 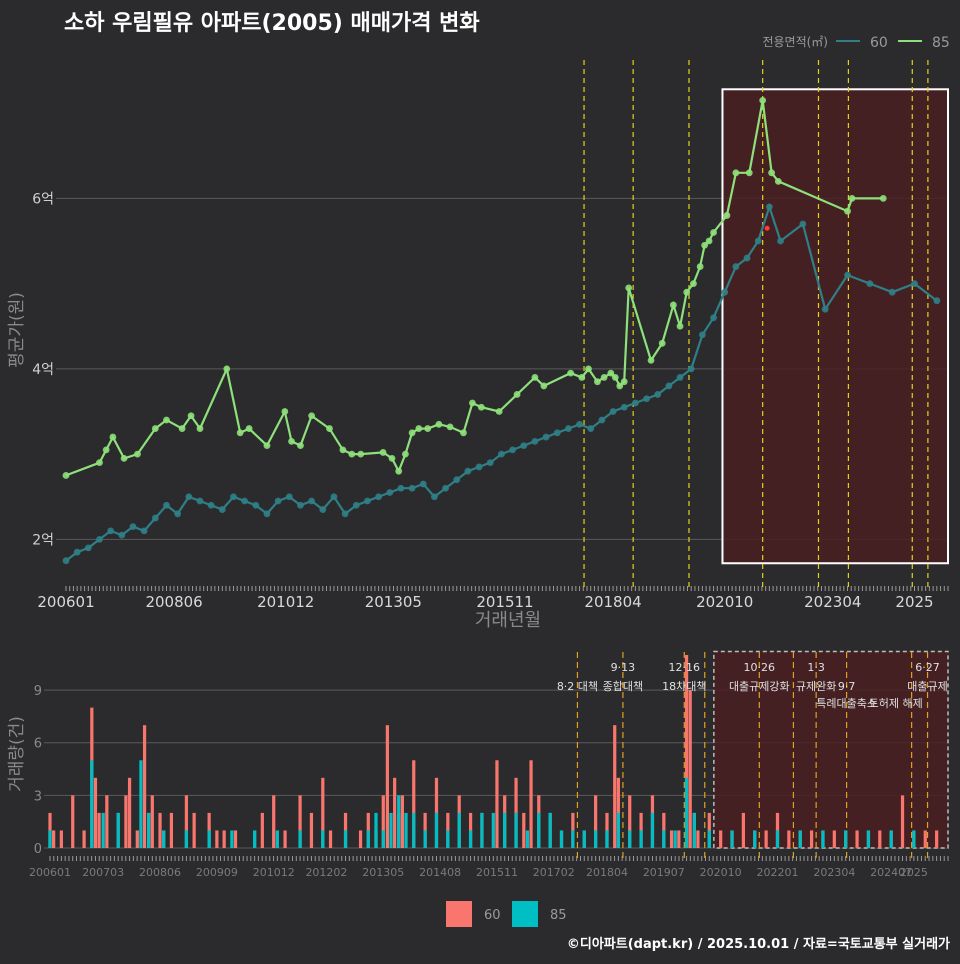 I want to click on price-x-tick-label: 202010, so click(x=724, y=602).